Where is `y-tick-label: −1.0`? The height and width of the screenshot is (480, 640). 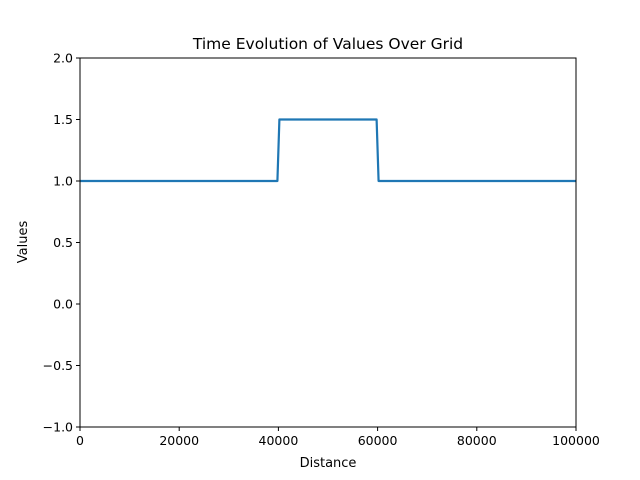
y-tick-label: −1.0 is located at coordinates (58, 427).